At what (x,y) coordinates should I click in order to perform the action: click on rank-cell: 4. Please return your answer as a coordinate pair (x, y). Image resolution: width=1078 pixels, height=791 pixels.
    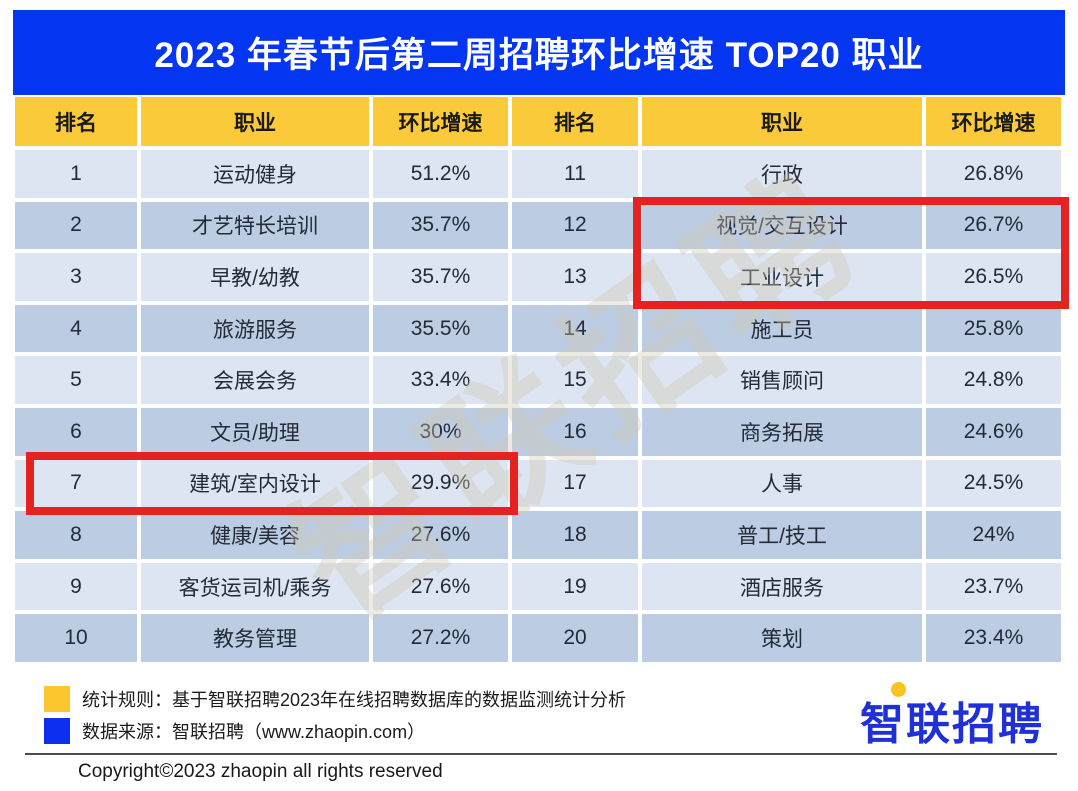
    Looking at the image, I should click on (76, 328).